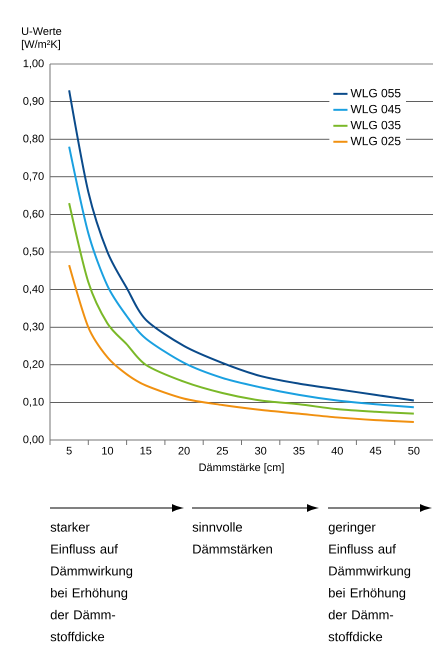 This screenshot has width=433, height=646. I want to click on x-tick-label: 30, so click(260, 450).